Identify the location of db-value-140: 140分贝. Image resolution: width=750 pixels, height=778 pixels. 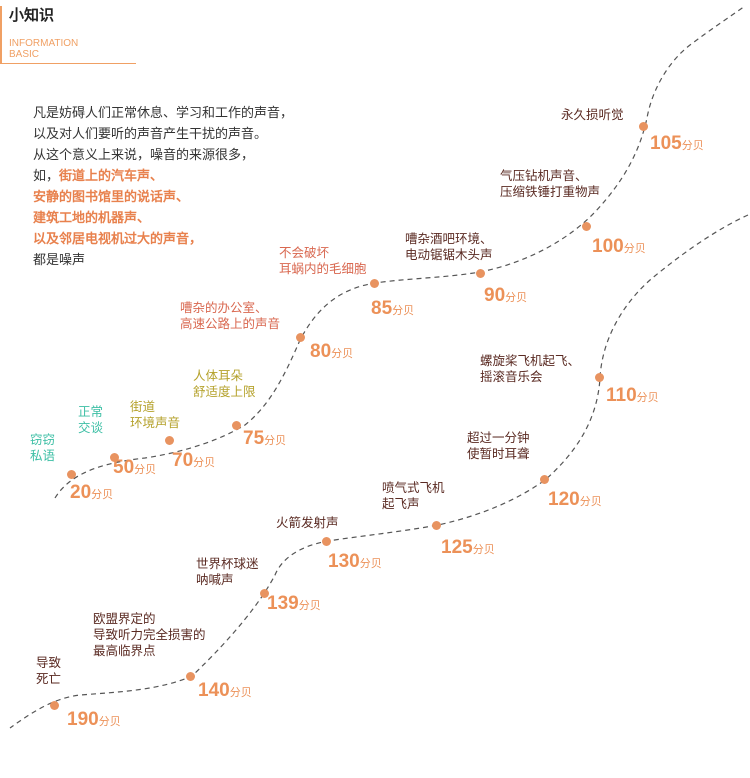
(225, 692).